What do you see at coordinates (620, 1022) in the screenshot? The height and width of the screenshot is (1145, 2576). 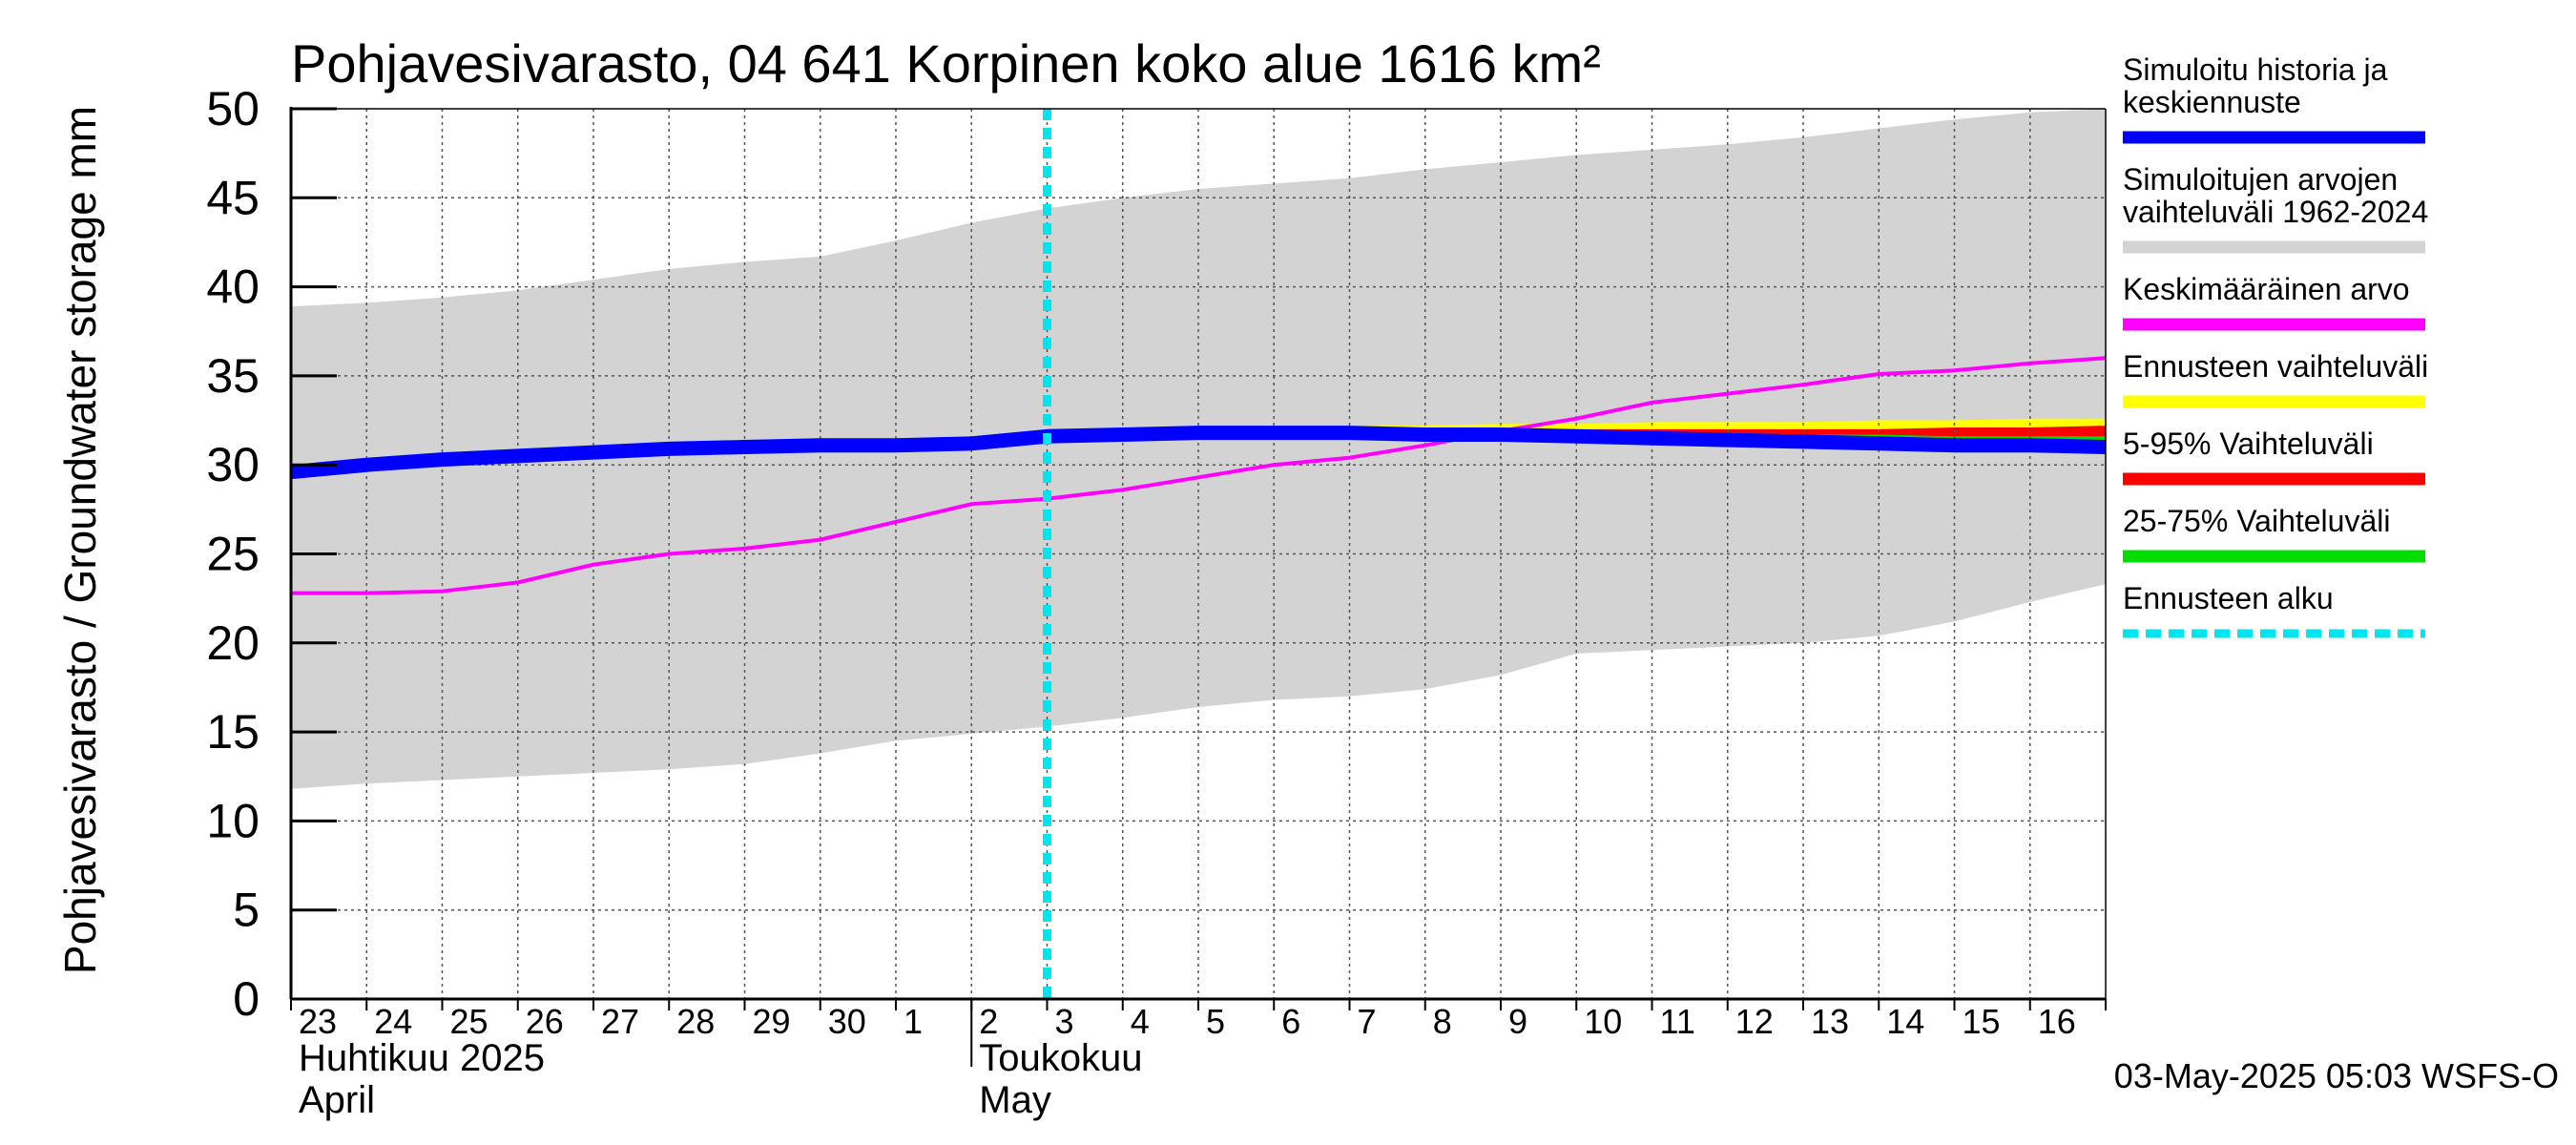 I see `x-tick-label: 27` at bounding box center [620, 1022].